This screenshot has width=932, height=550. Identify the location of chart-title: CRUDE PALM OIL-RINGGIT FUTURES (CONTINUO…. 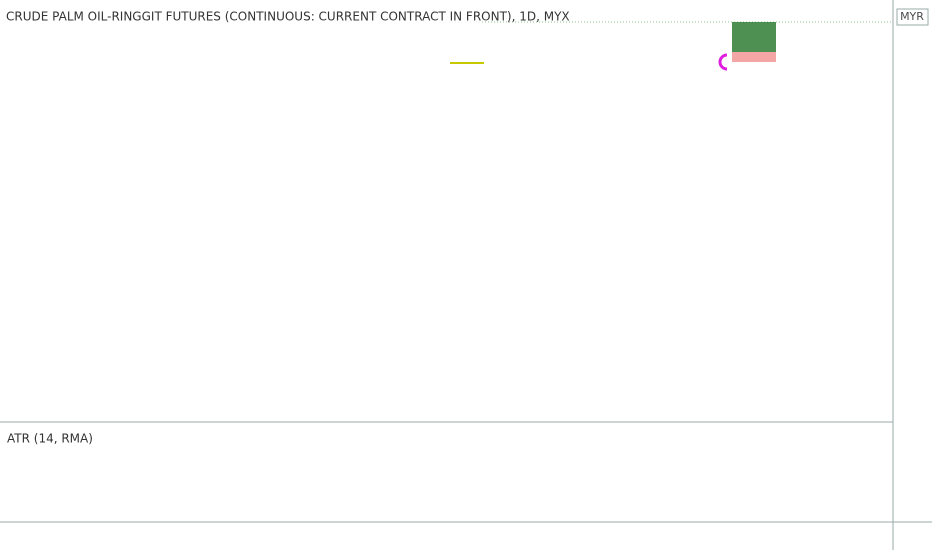
(288, 17).